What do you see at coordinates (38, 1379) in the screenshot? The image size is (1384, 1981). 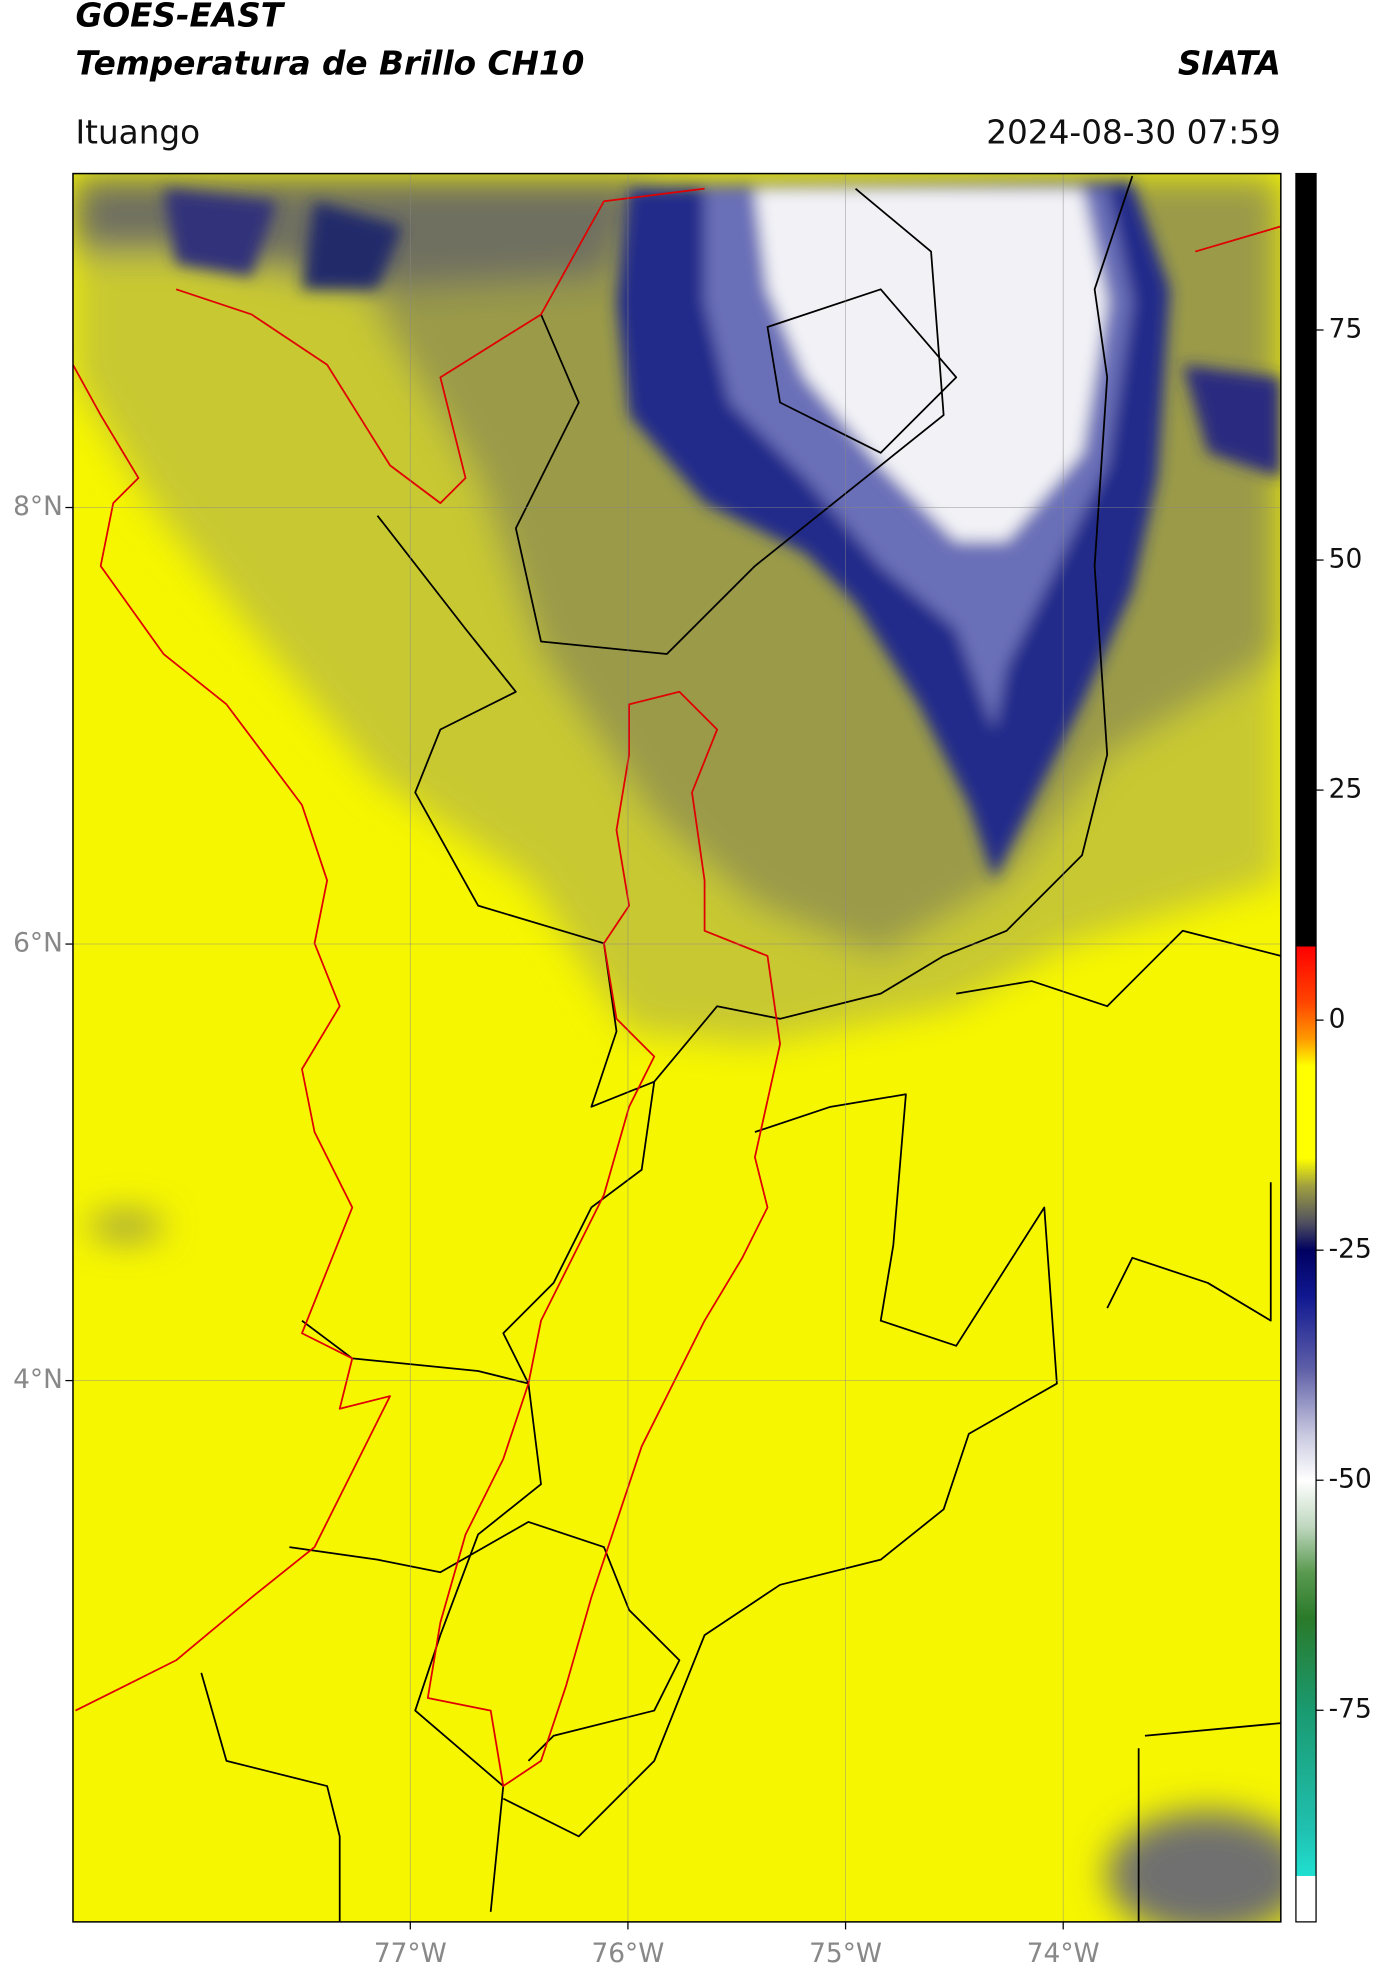 I see `y-tick-label: 4°N` at bounding box center [38, 1379].